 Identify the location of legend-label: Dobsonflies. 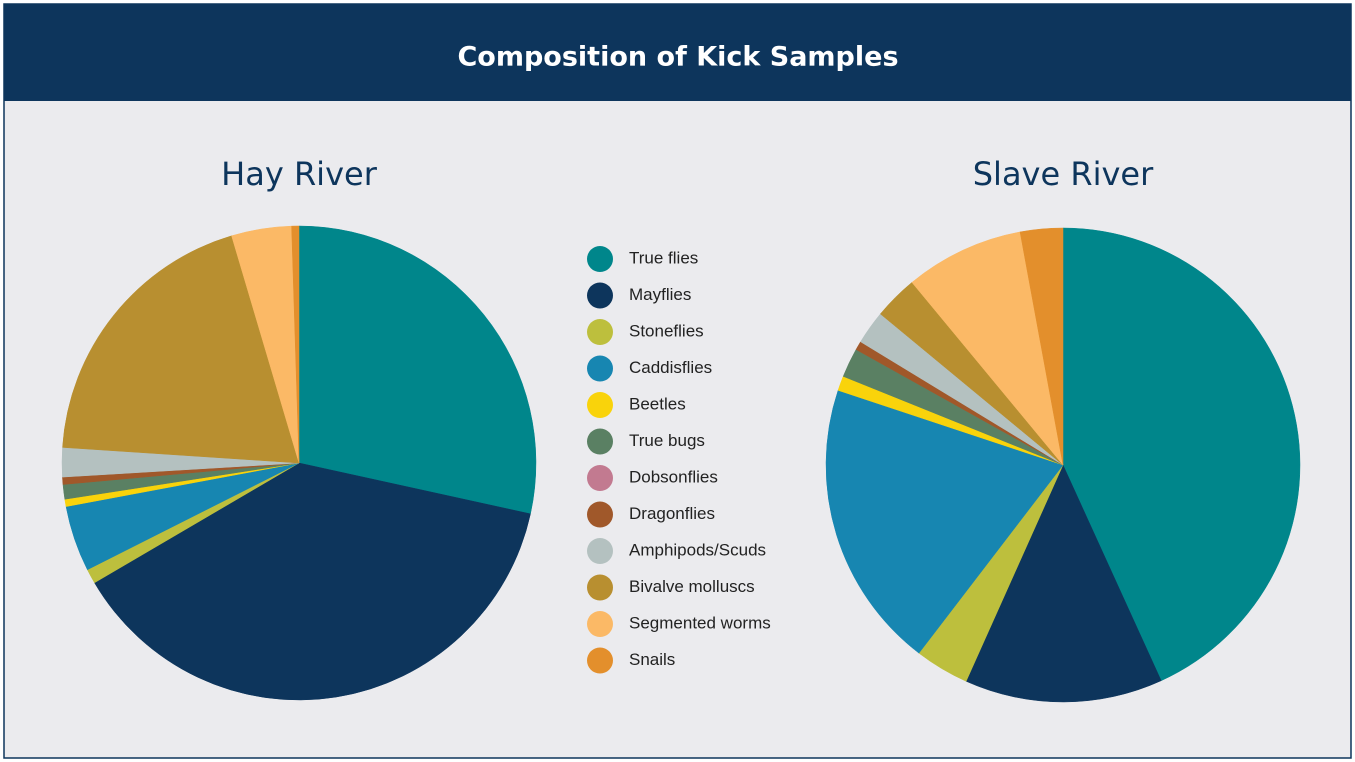
(673, 476).